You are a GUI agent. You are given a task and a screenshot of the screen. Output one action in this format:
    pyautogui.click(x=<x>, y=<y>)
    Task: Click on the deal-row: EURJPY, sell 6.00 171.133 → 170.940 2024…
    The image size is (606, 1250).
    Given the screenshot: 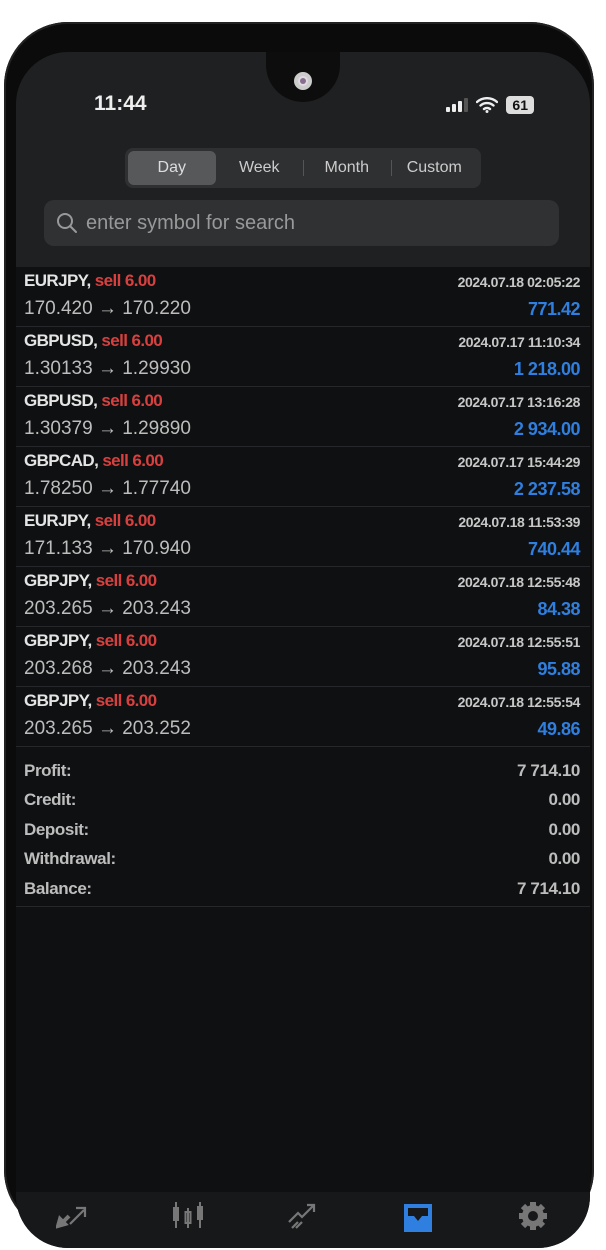 What is the action you would take?
    pyautogui.click(x=303, y=537)
    